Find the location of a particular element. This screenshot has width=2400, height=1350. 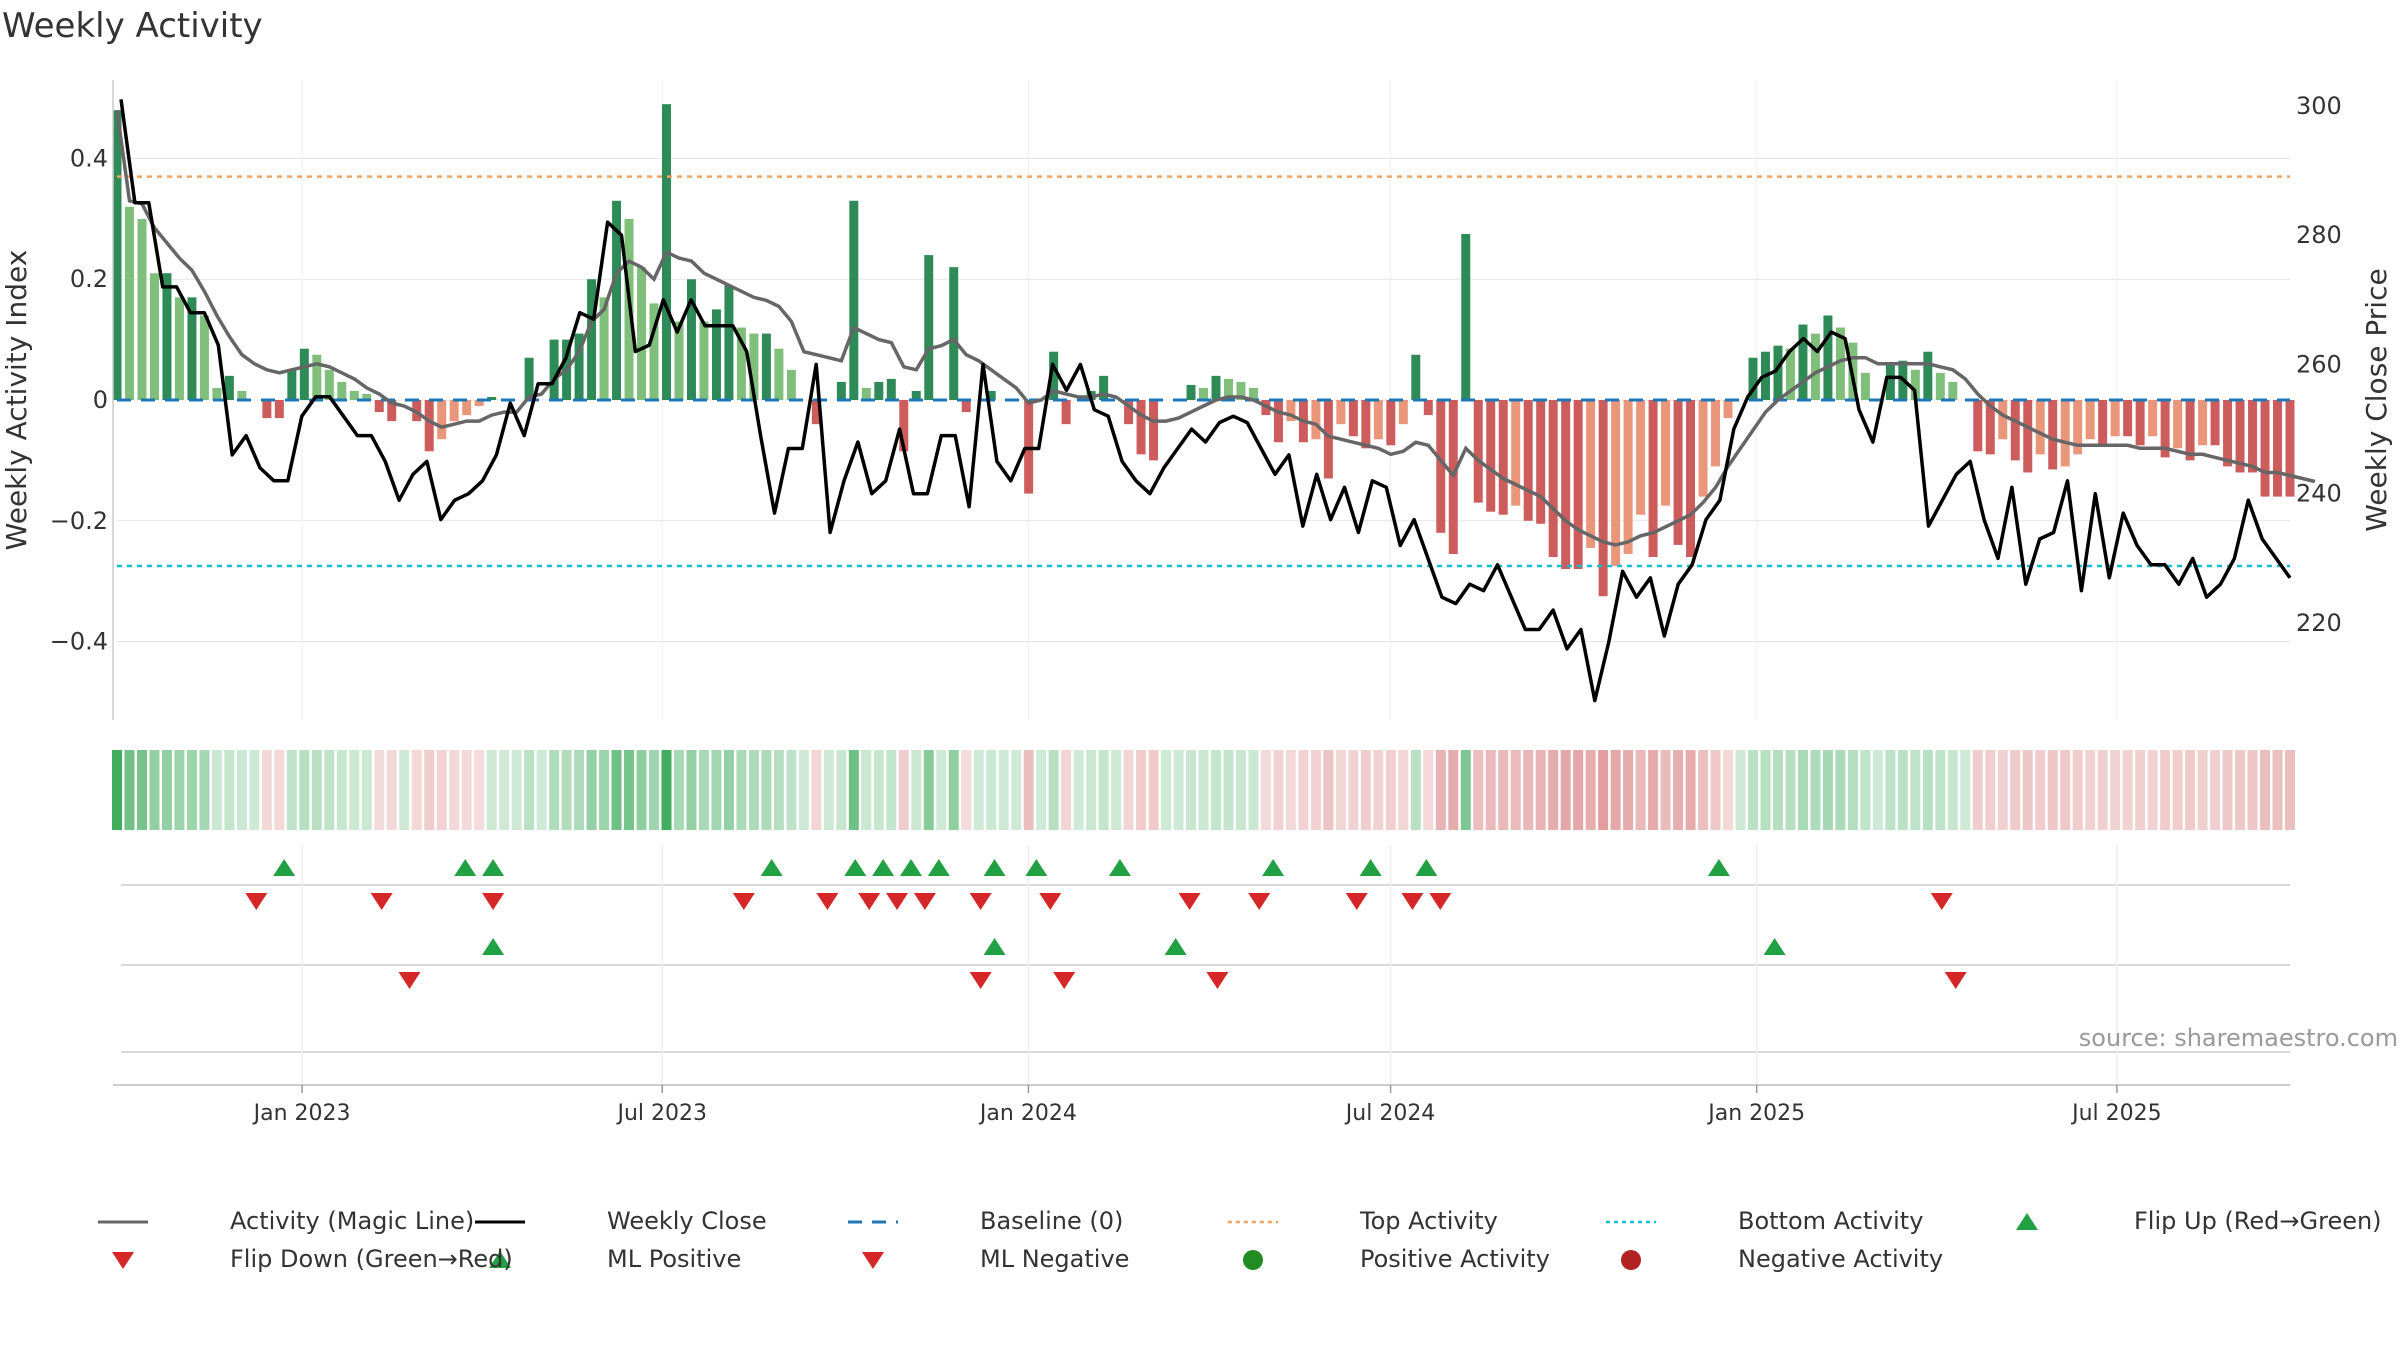

ml-negative-marker is located at coordinates (980, 980).